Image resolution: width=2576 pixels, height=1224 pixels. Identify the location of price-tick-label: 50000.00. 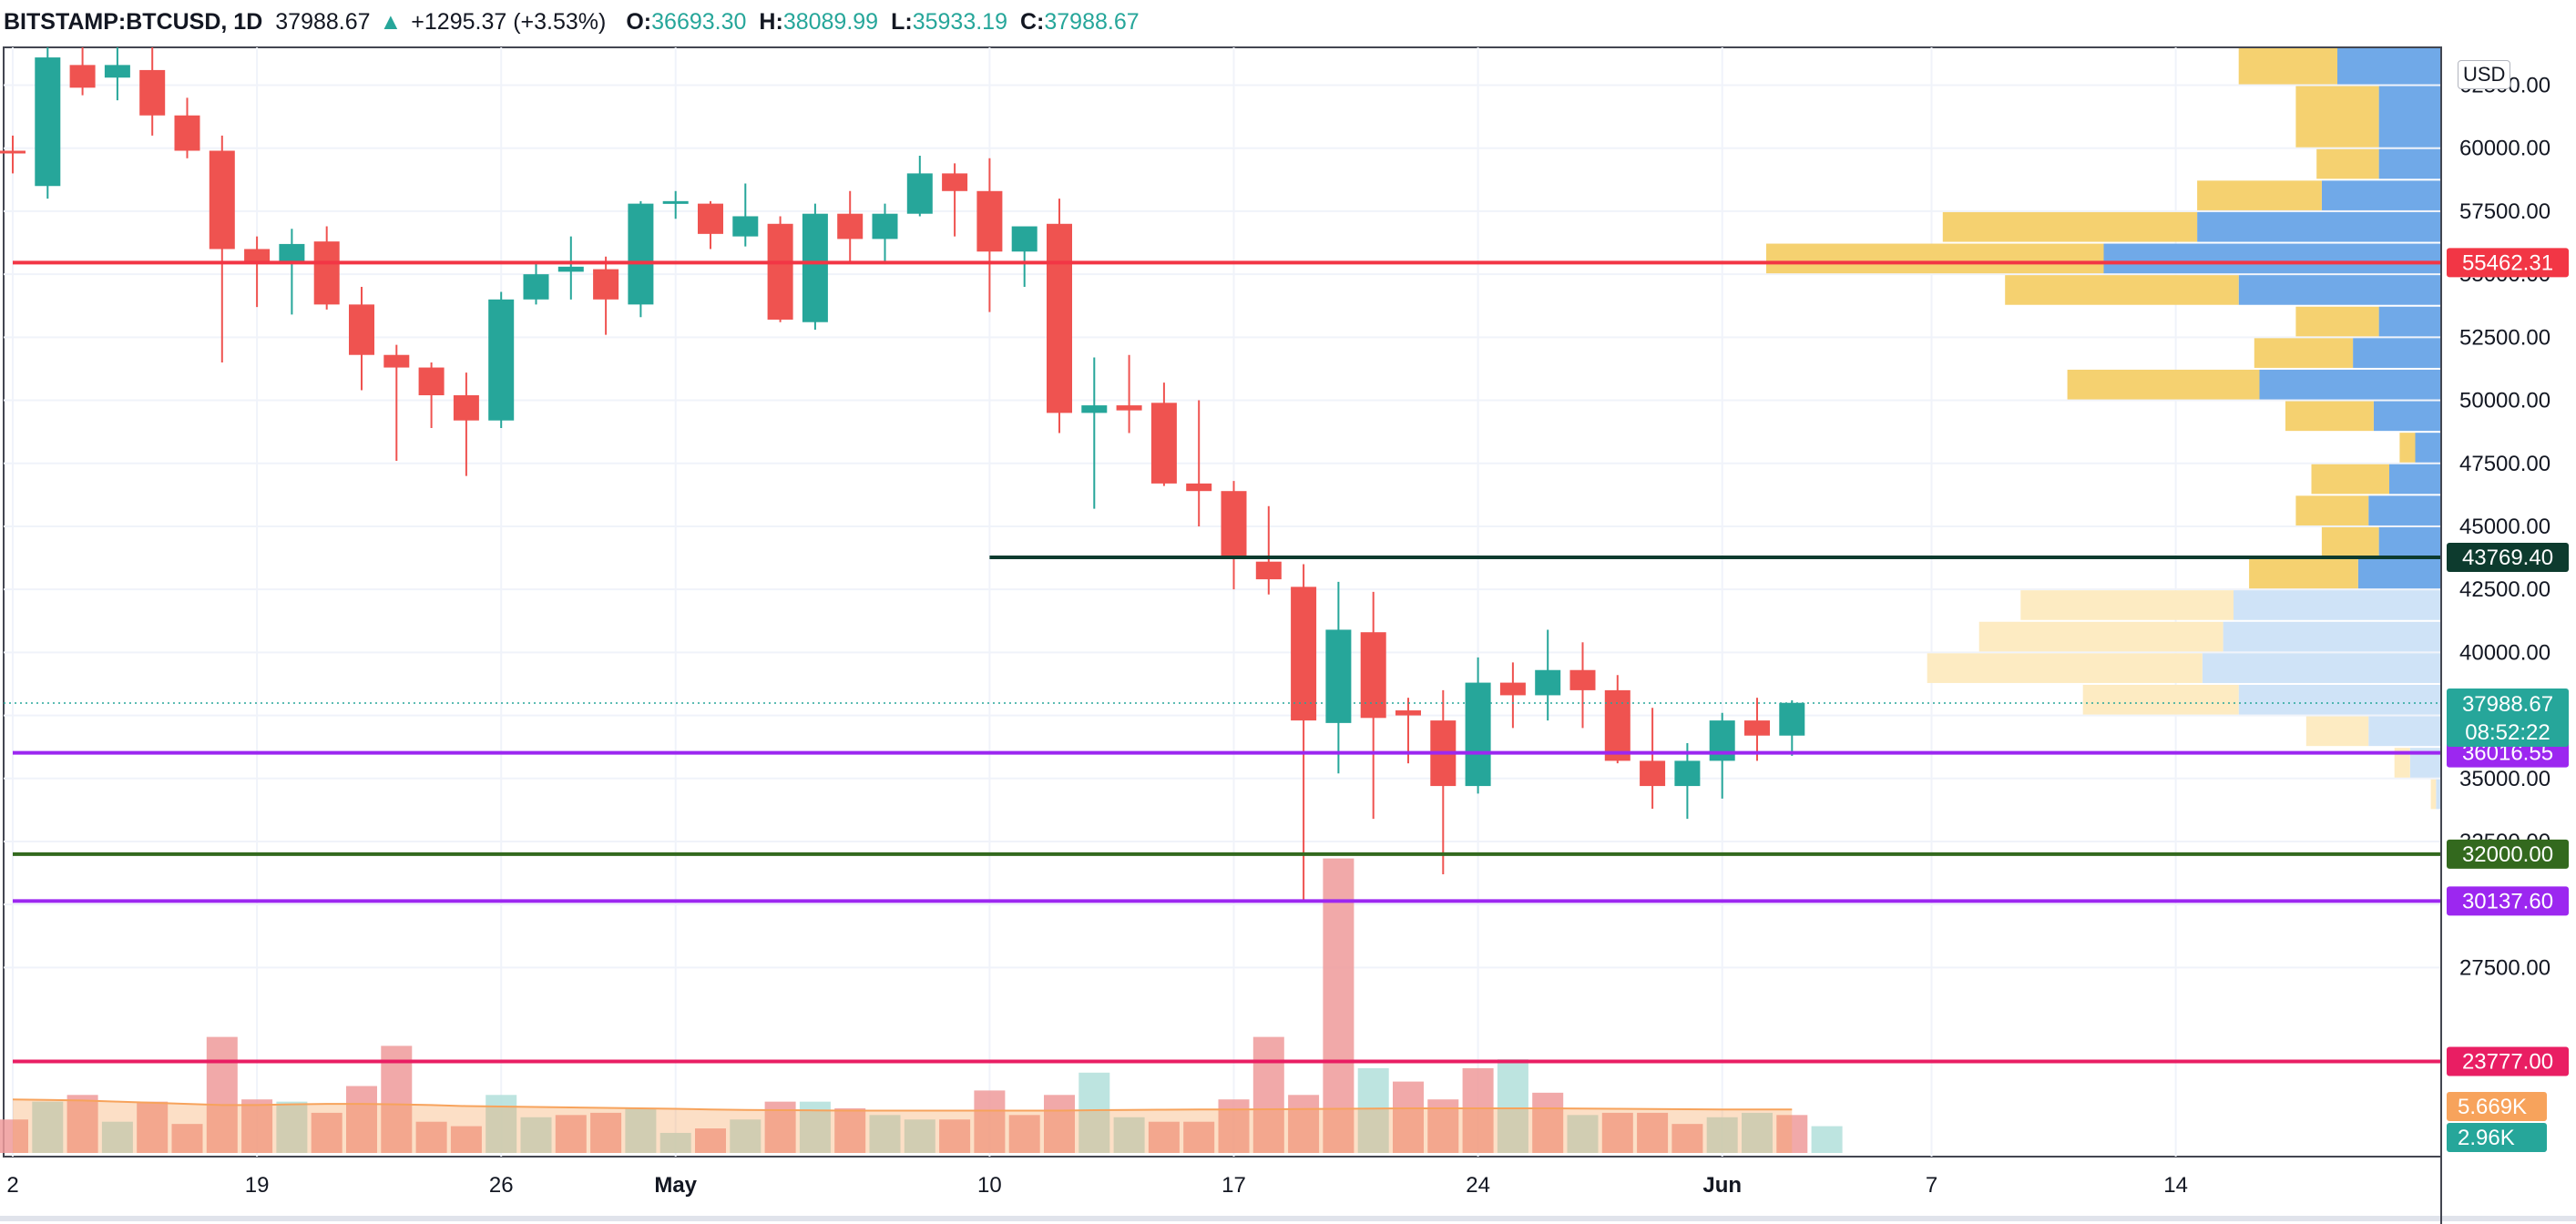
(2504, 401).